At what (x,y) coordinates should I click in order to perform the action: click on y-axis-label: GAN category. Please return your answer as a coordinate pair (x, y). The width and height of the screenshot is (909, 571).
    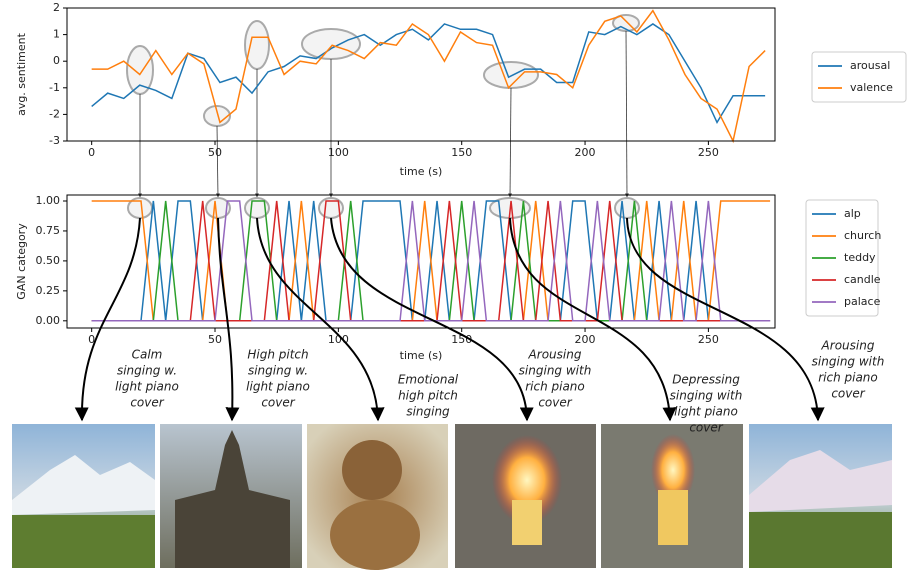
    Looking at the image, I should click on (21, 261).